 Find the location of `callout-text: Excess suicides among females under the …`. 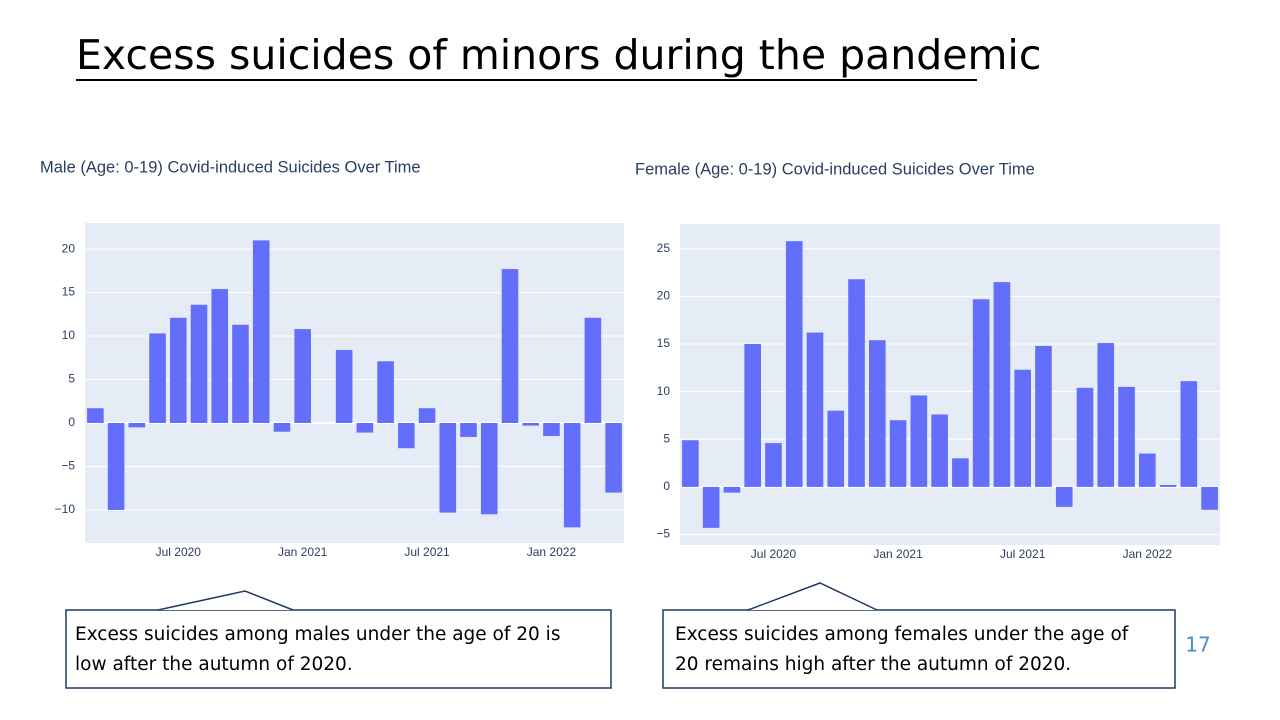

callout-text: Excess suicides among females under the … is located at coordinates (901, 650).